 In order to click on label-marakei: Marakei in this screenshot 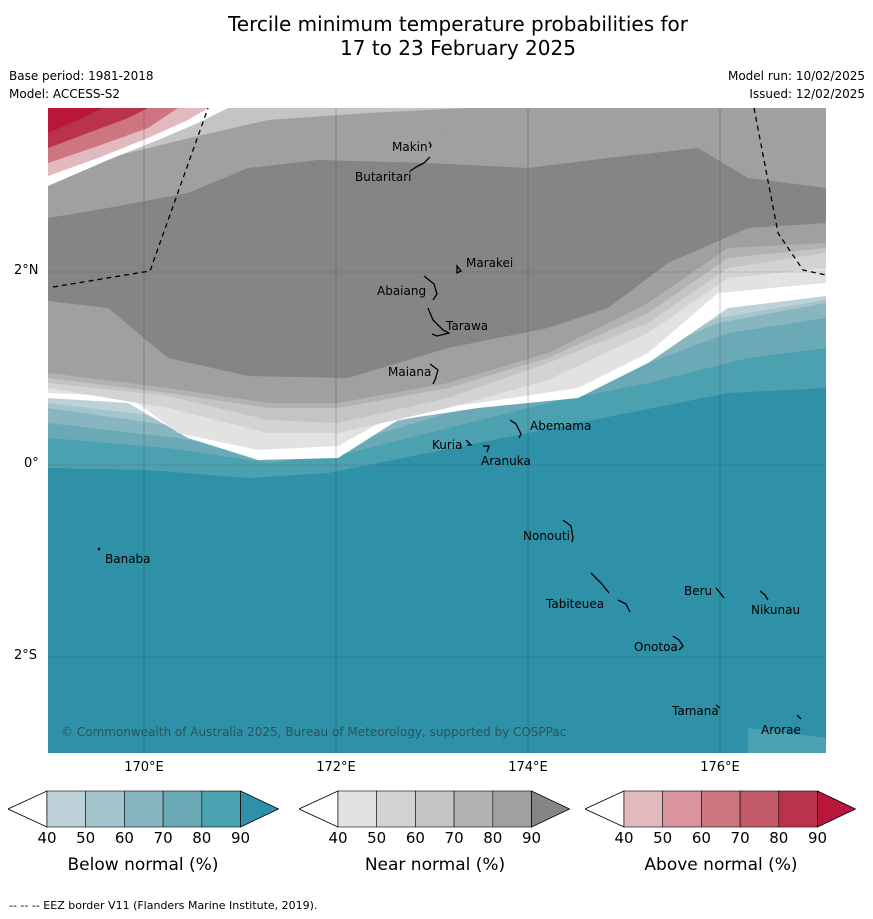, I will do `click(489, 263)`.